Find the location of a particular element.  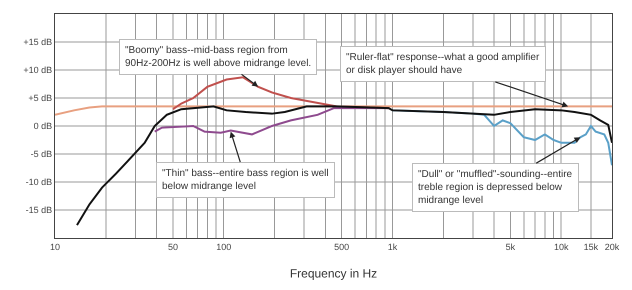

y-tick-label: -10 dB is located at coordinates (39, 182).